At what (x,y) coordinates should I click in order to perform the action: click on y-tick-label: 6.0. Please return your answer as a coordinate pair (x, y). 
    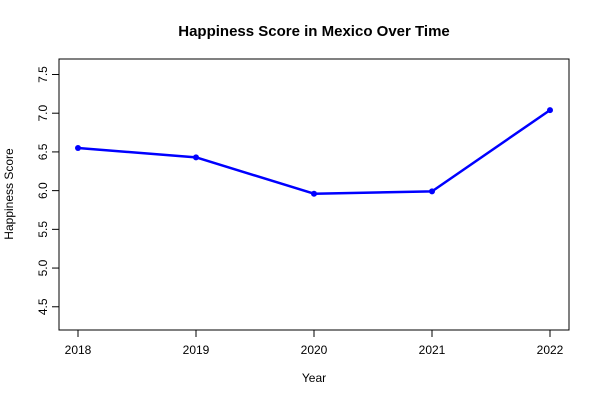
    Looking at the image, I should click on (43, 190).